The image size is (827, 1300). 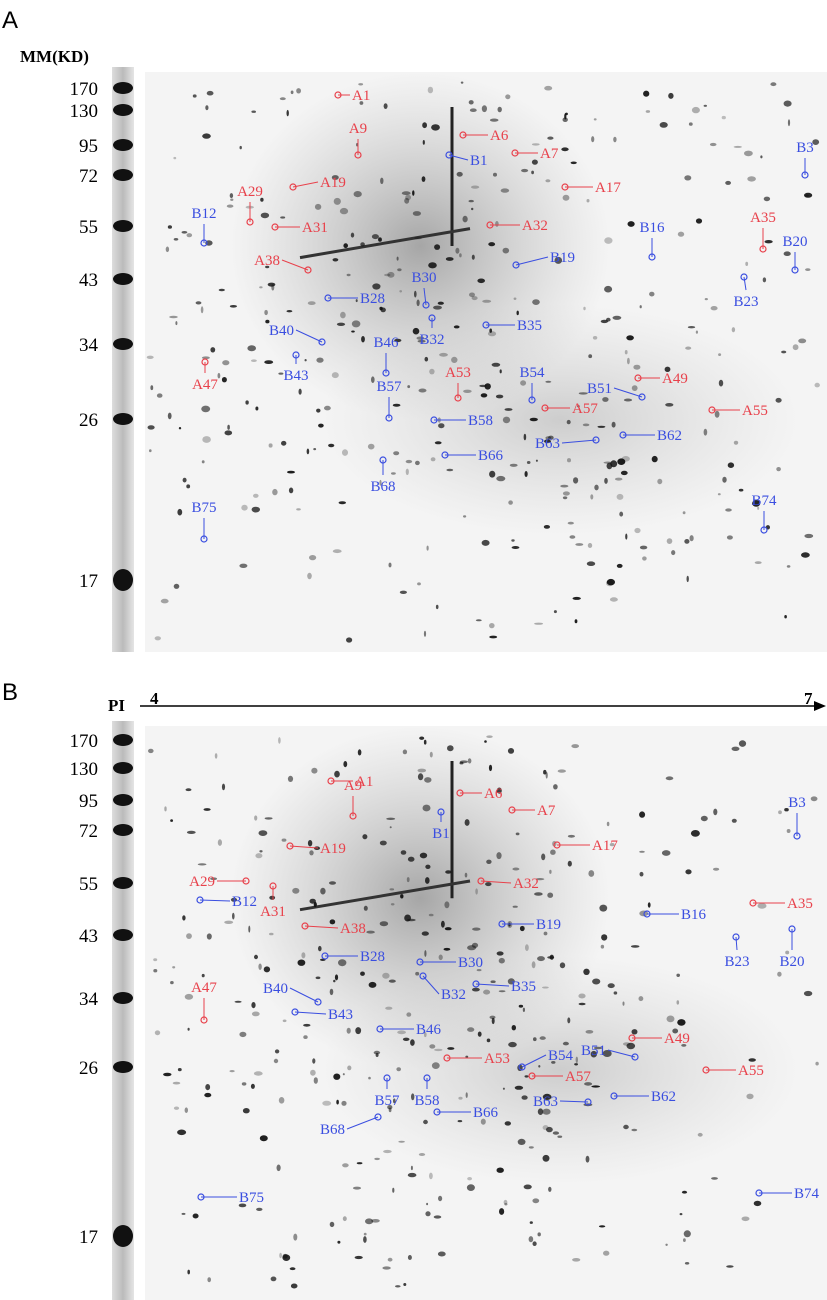 I want to click on marker-label: 130, so click(x=84, y=111).